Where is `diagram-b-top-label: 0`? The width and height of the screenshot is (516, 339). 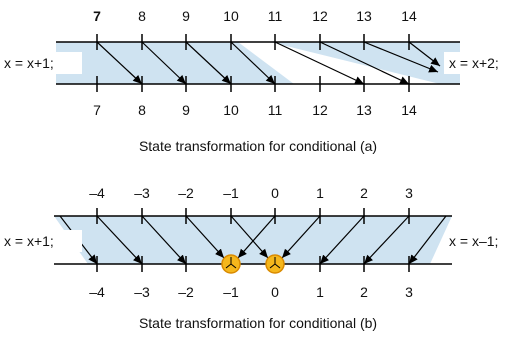 diagram-b-top-label: 0 is located at coordinates (275, 193).